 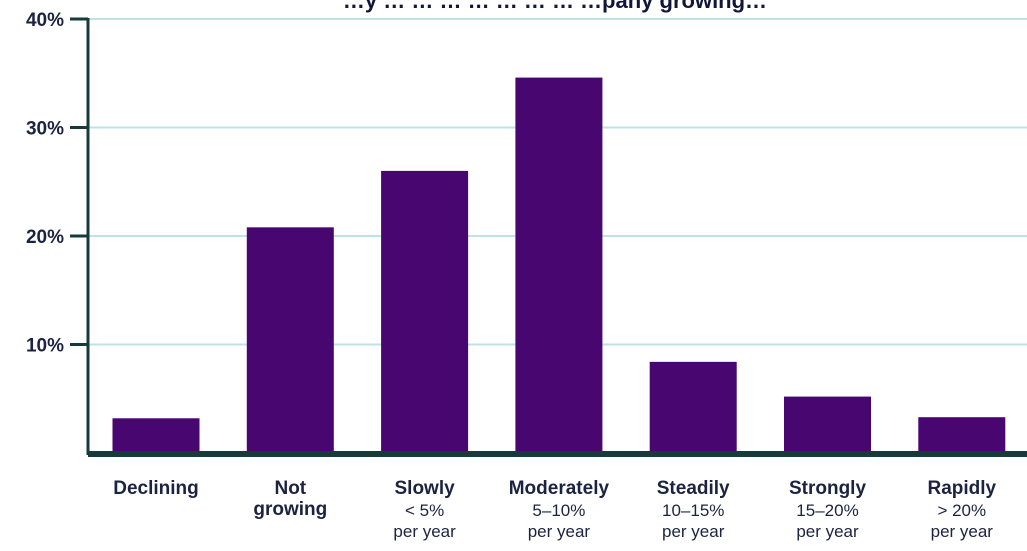 I want to click on category-range: 10–15%, so click(x=693, y=510).